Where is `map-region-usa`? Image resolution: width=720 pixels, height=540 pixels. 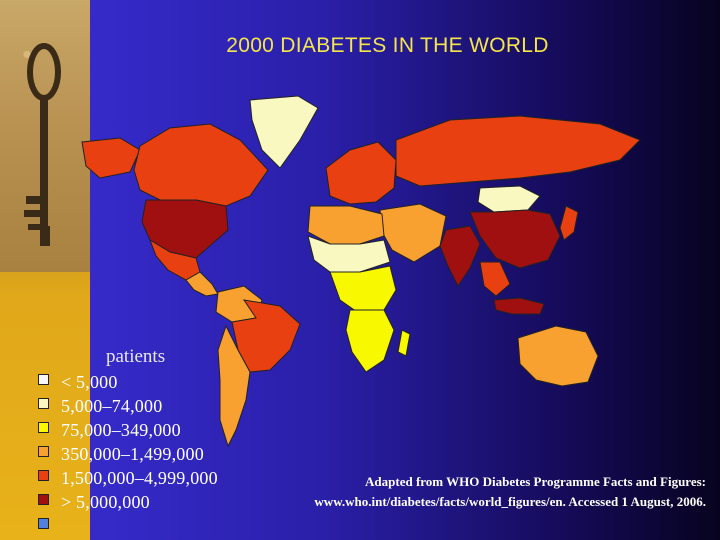
map-region-usa is located at coordinates (185, 229).